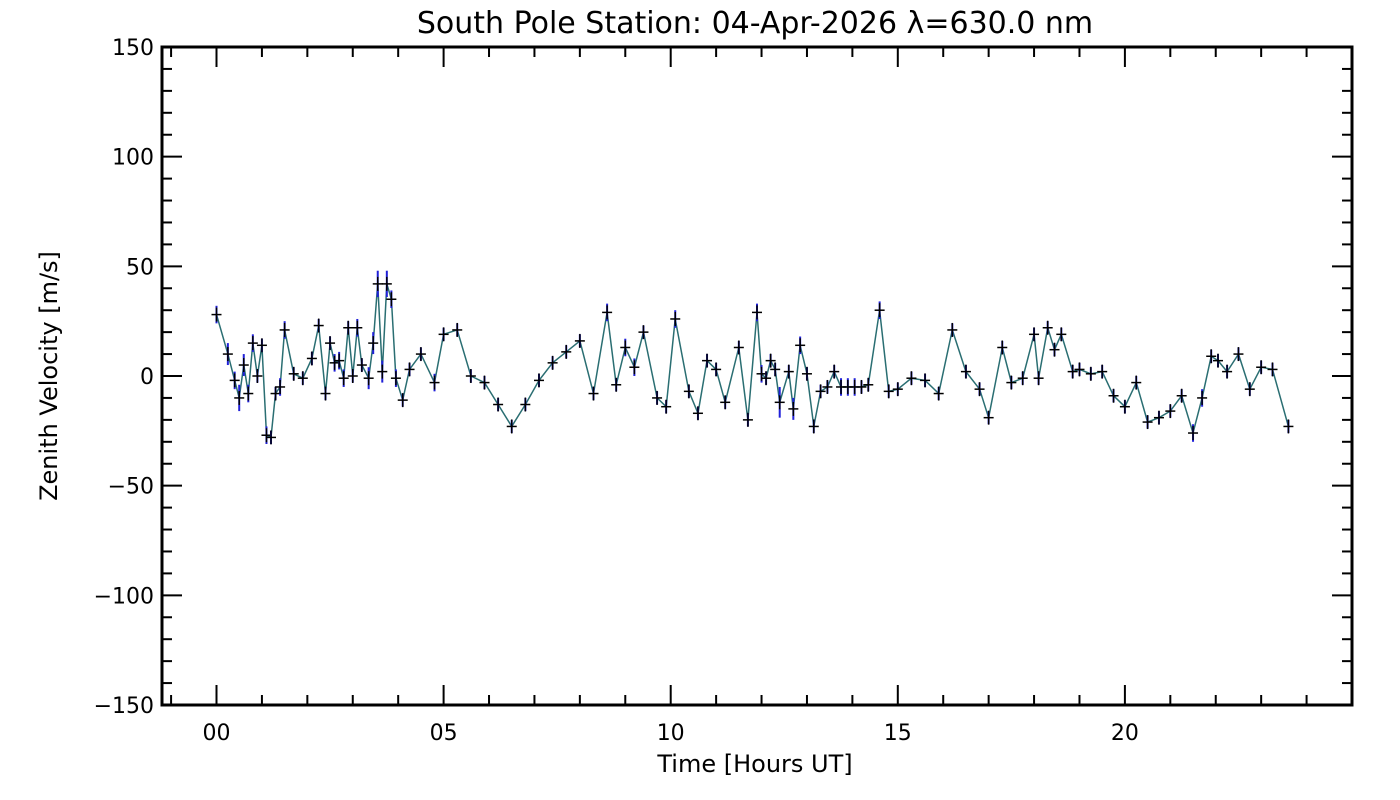 This screenshot has height=800, width=1400. What do you see at coordinates (217, 733) in the screenshot?
I see `x-tick-label: 00` at bounding box center [217, 733].